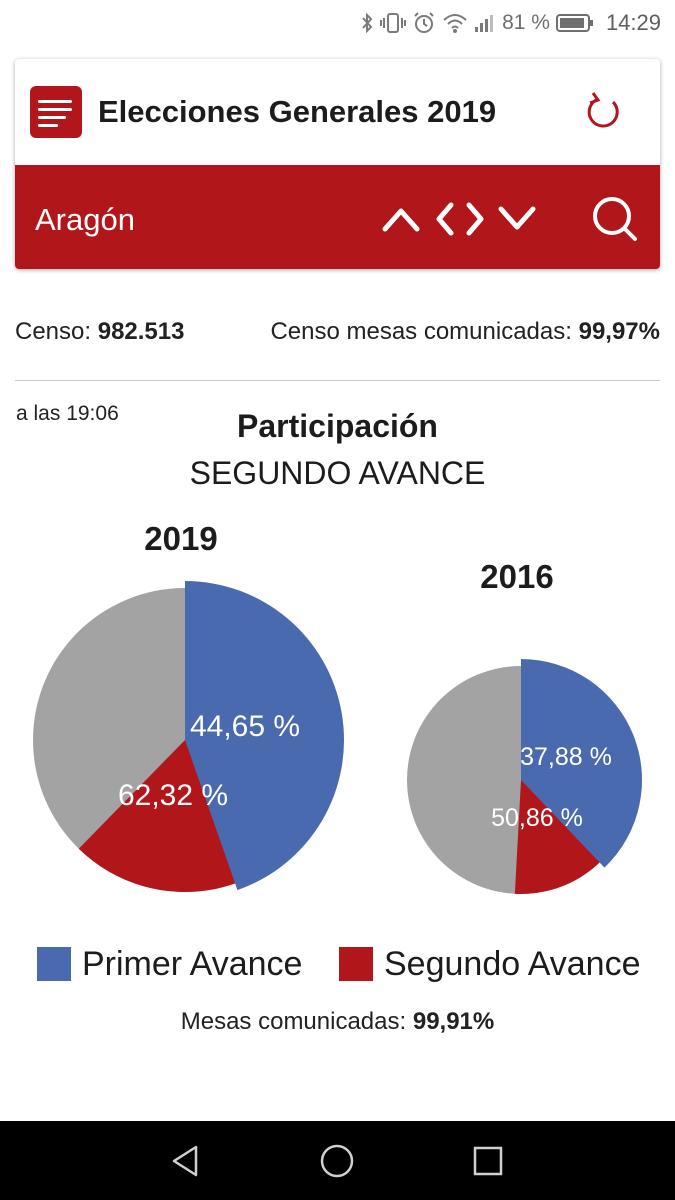  Describe the element at coordinates (424, 22) in the screenshot. I see `alarm-icon` at that location.